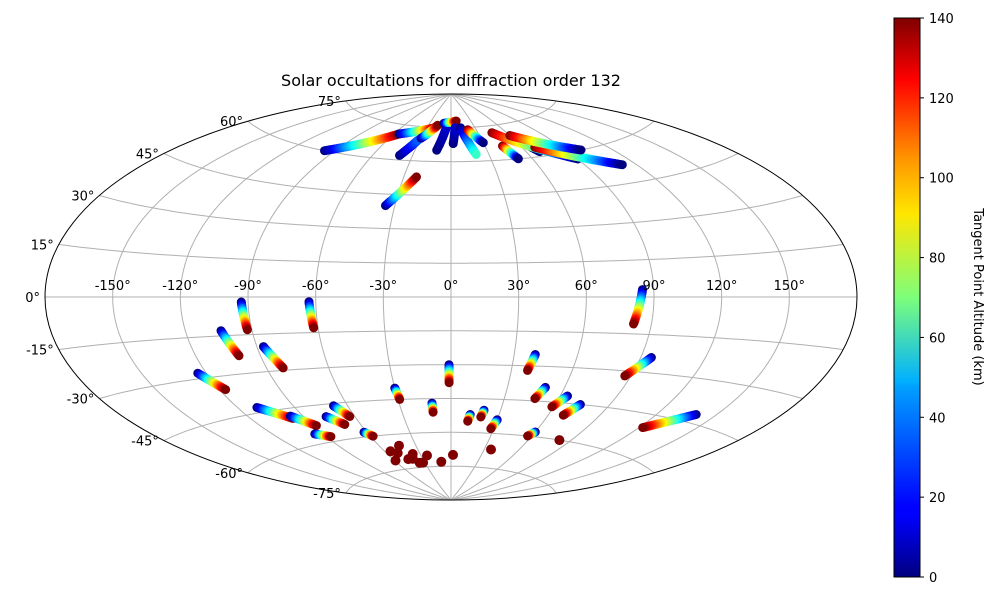 This screenshot has width=1000, height=600. What do you see at coordinates (789, 286) in the screenshot?
I see `longitude-tick-label: 150°` at bounding box center [789, 286].